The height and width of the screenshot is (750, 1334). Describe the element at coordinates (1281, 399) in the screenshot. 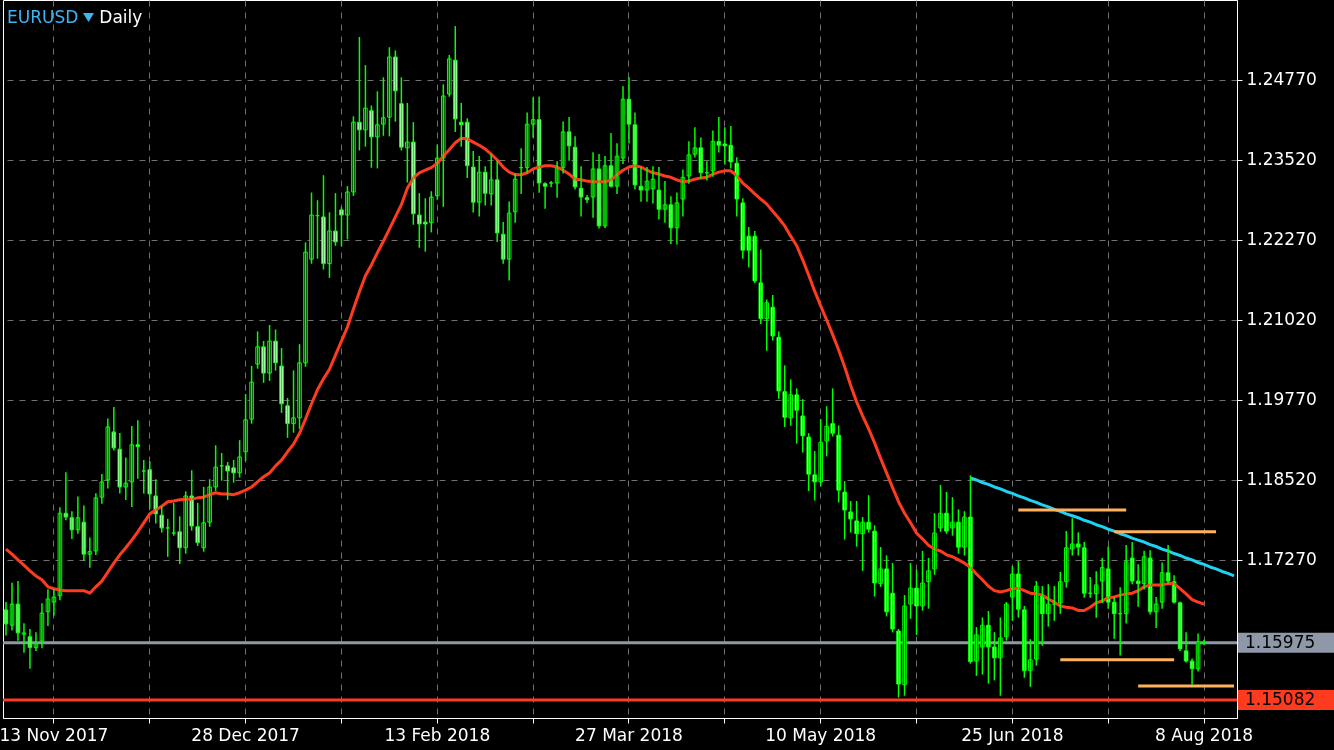

I see `y-tick-label: 1.19770` at that location.